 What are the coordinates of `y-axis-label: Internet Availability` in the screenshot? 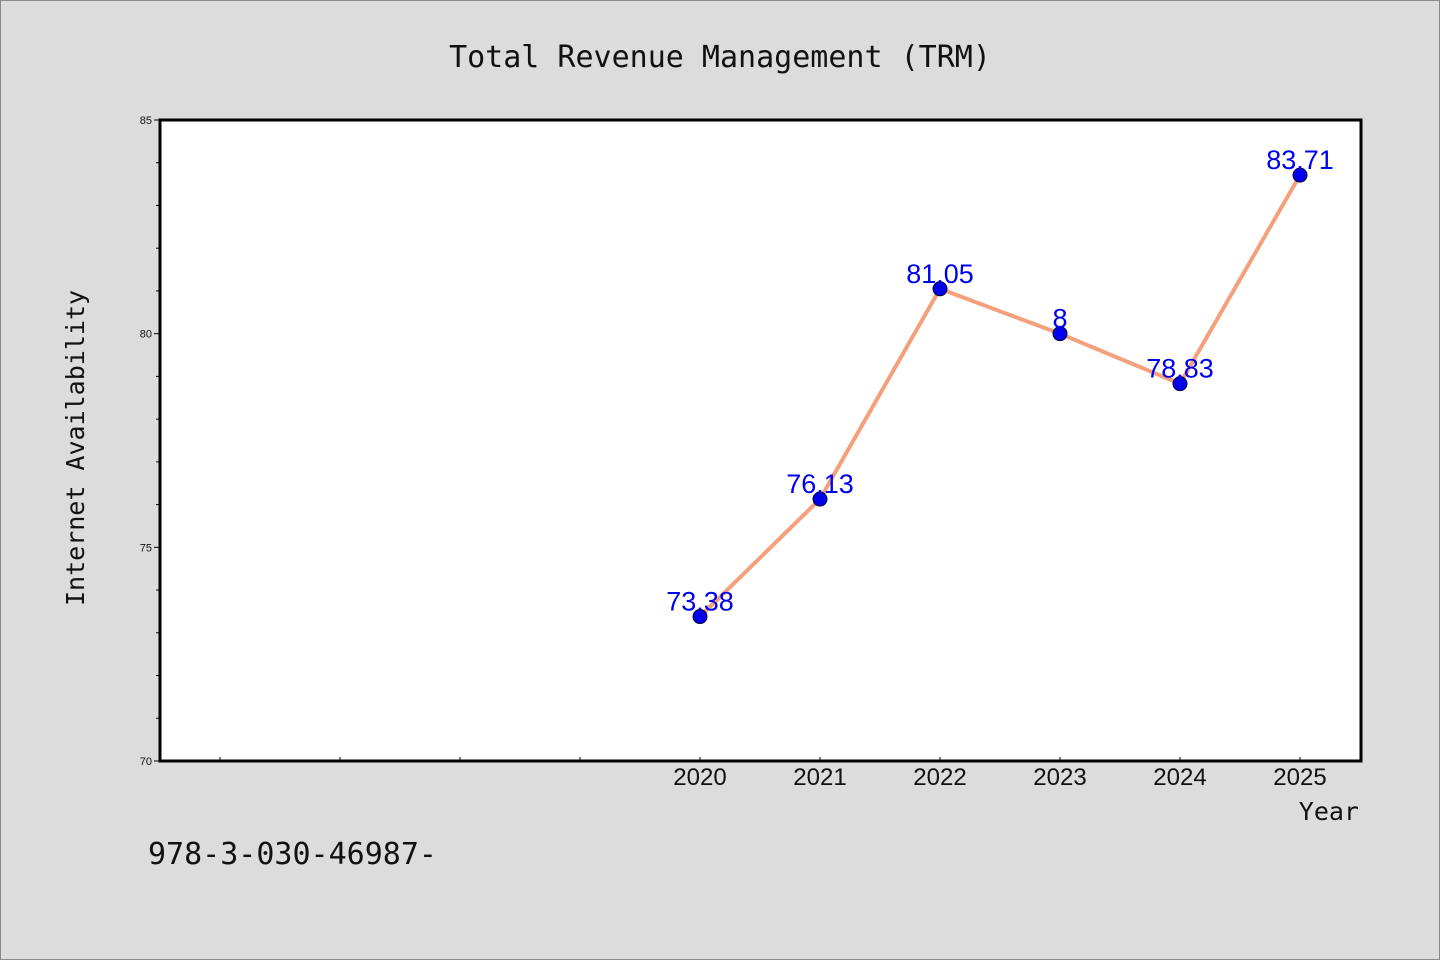 It's located at (75, 448).